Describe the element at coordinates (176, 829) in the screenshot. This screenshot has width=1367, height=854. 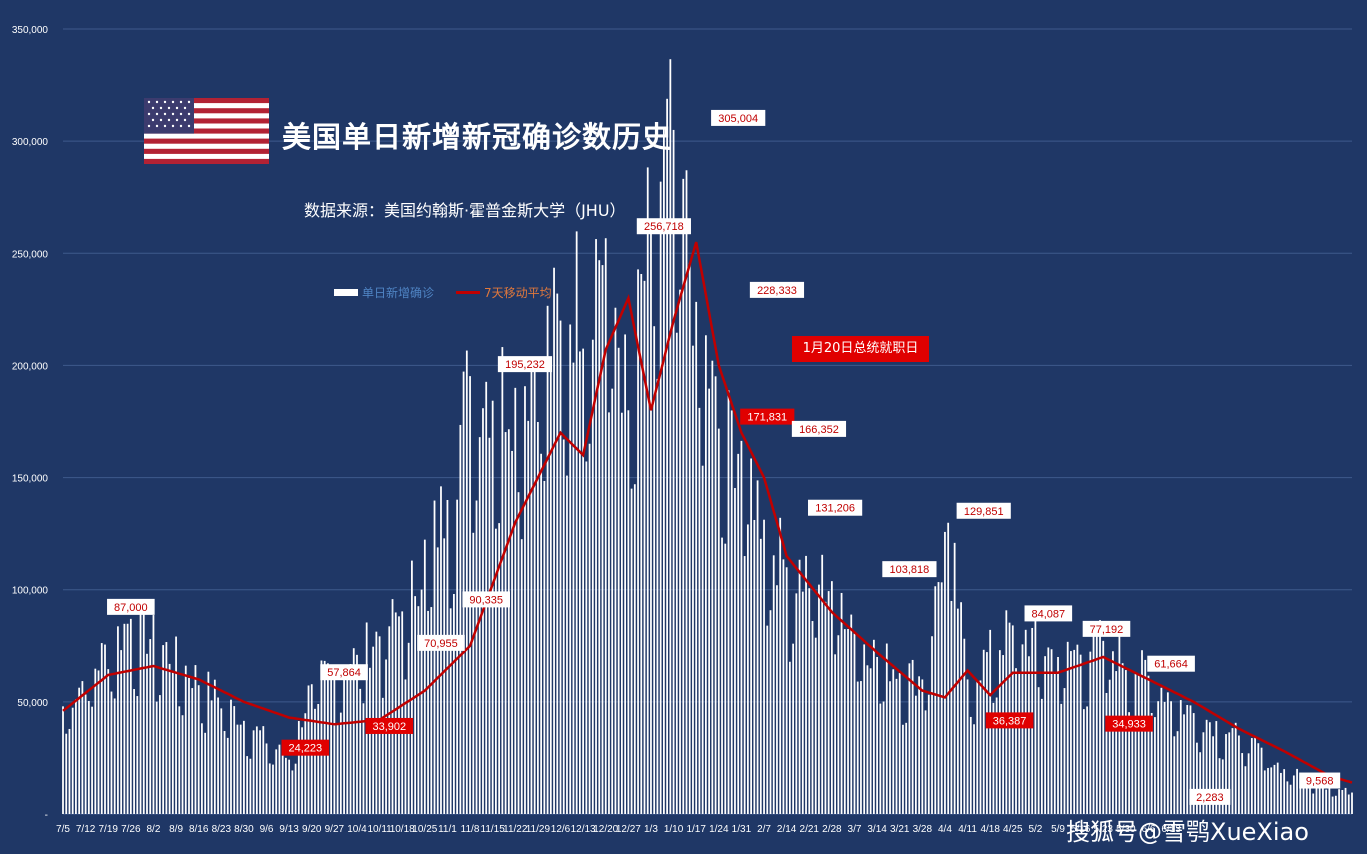
I see `x-tick-label: 8/9` at that location.